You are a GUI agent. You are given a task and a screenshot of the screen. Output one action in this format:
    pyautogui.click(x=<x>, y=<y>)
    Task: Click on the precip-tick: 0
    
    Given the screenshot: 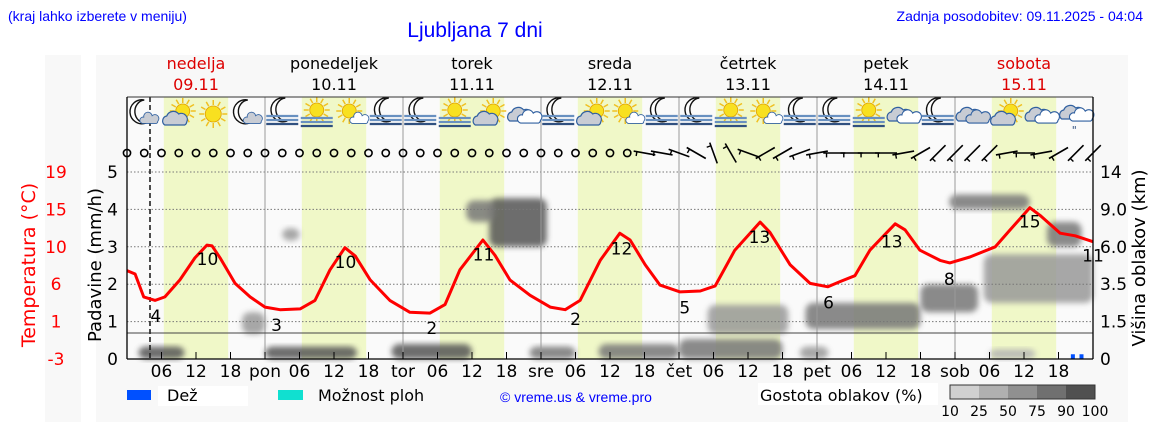 What is the action you would take?
    pyautogui.click(x=112, y=360)
    